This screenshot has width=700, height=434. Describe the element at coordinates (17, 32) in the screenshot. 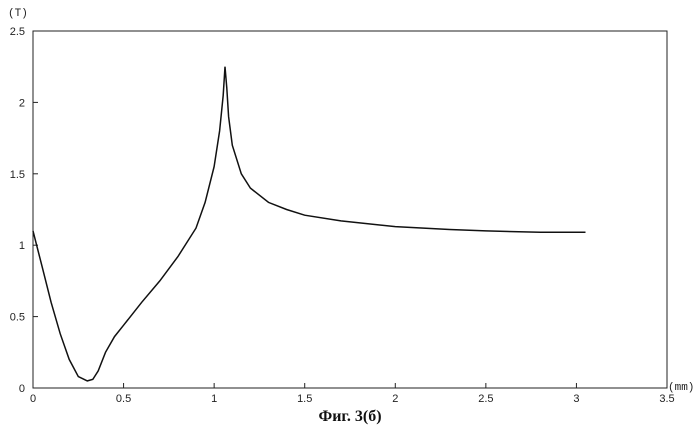

I see `y-tick-label: 2.5` at that location.